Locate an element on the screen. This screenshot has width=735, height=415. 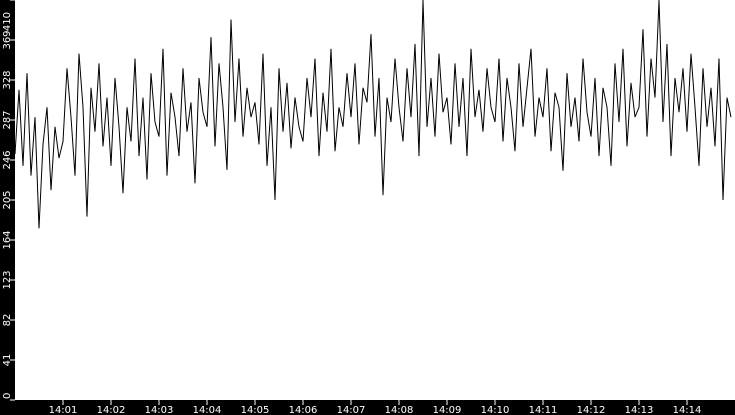
y-tick-label: 287 is located at coordinates (7, 119).